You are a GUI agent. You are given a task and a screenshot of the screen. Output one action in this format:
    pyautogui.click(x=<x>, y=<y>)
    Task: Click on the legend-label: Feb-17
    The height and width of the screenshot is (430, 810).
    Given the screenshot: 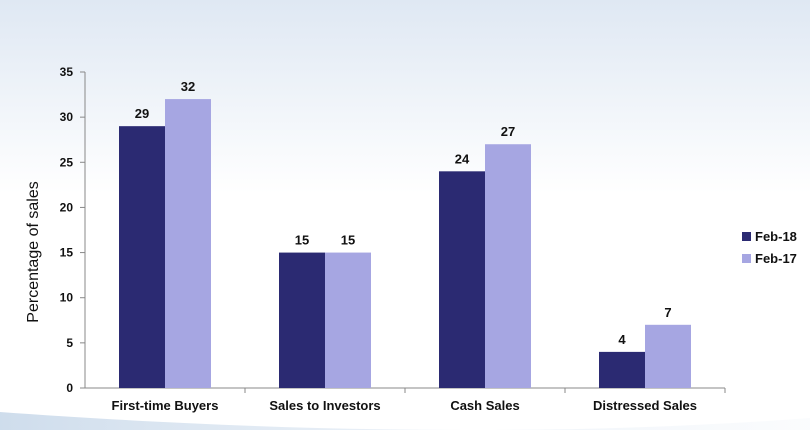 What is the action you would take?
    pyautogui.click(x=776, y=258)
    